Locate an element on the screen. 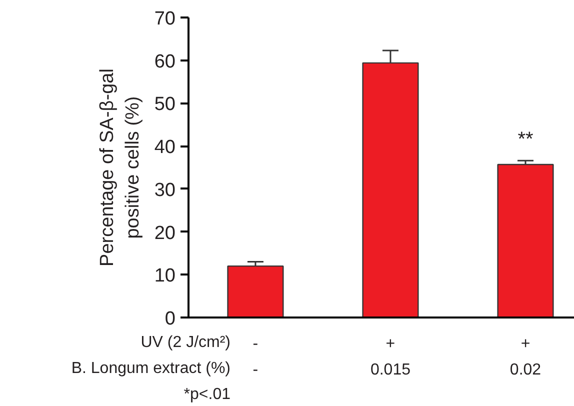  text: UV (2 J/cm²) is located at coordinates (185, 342).